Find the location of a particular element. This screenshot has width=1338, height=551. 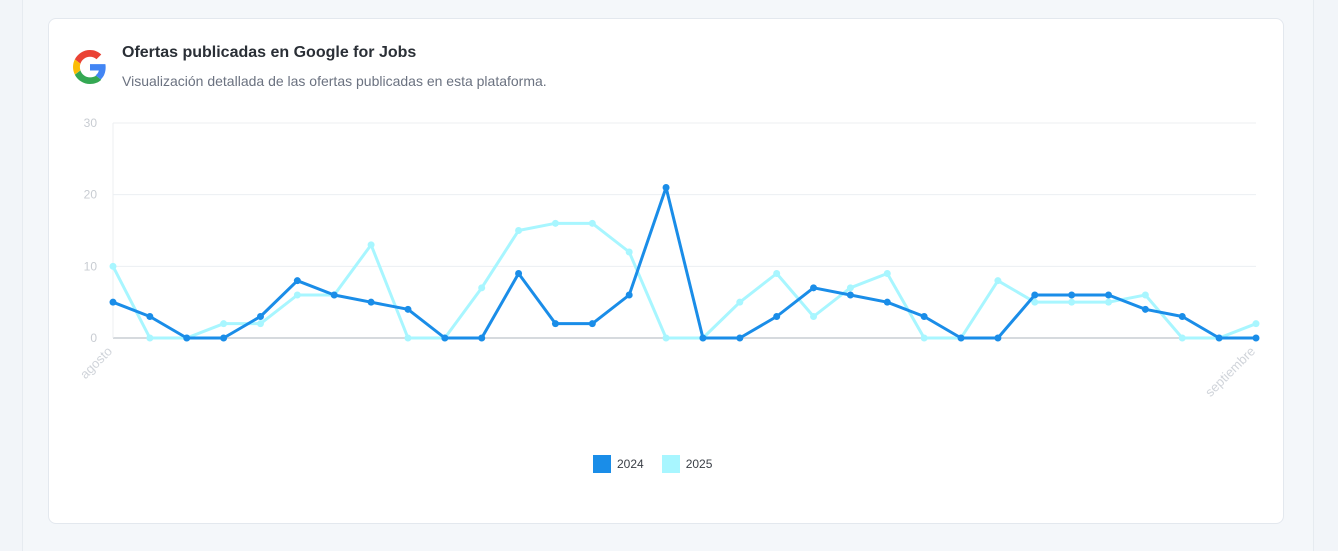

y-tick-label: 30 is located at coordinates (91, 123).